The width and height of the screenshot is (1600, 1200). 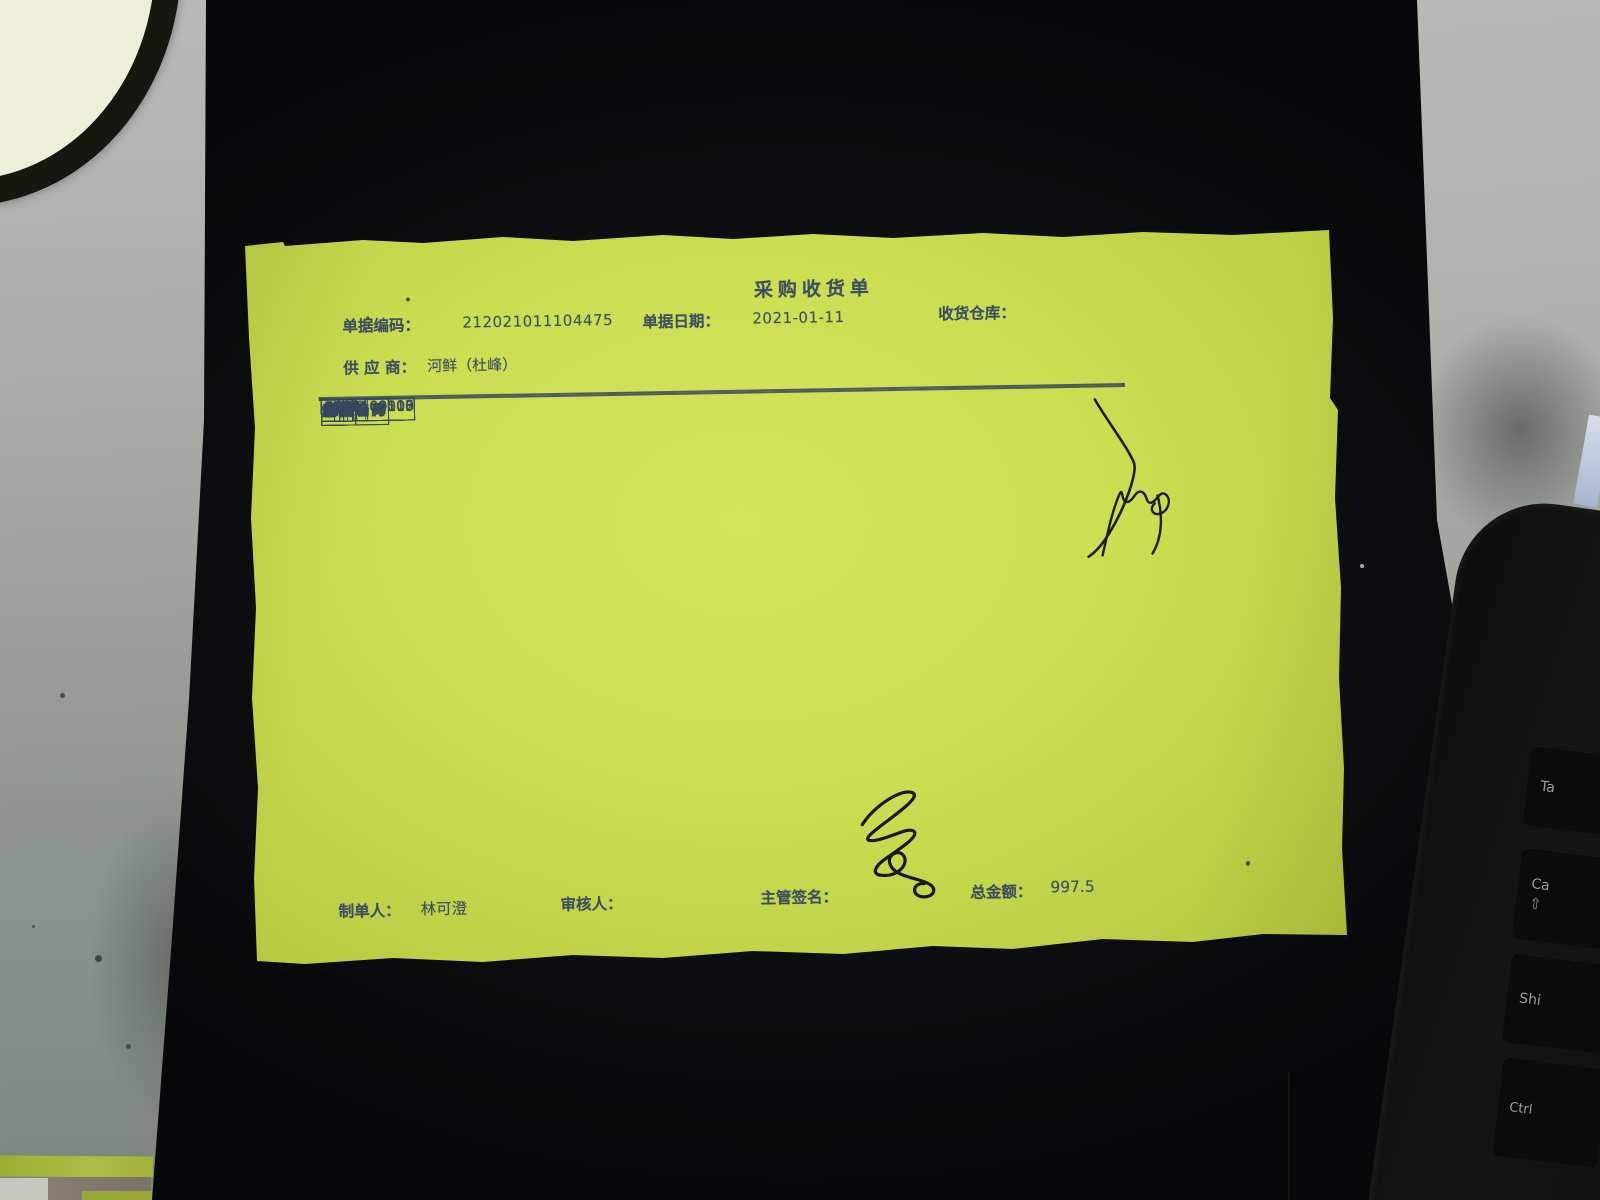 I want to click on corner-object-green, so click(x=117, y=1195).